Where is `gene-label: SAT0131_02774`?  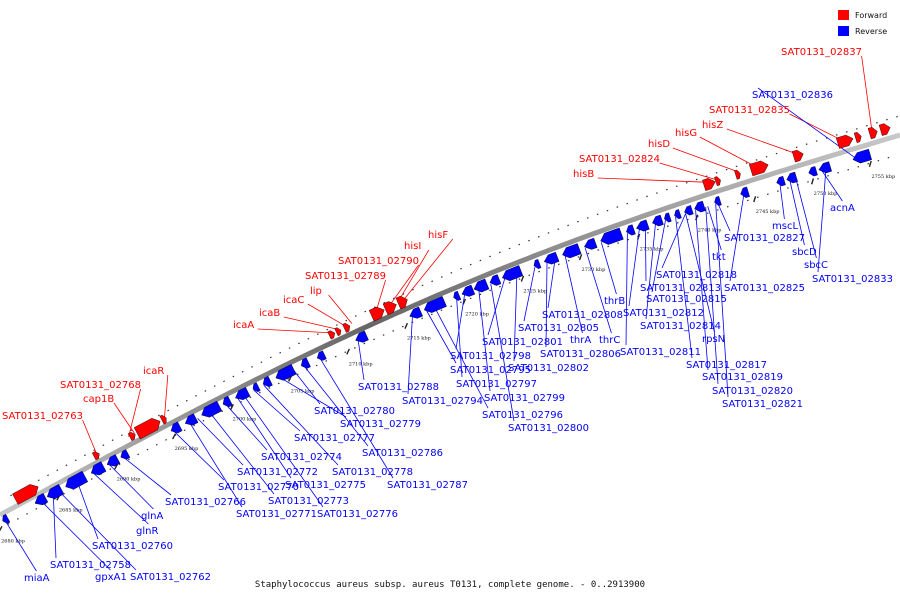 gene-label: SAT0131_02774 is located at coordinates (301, 457).